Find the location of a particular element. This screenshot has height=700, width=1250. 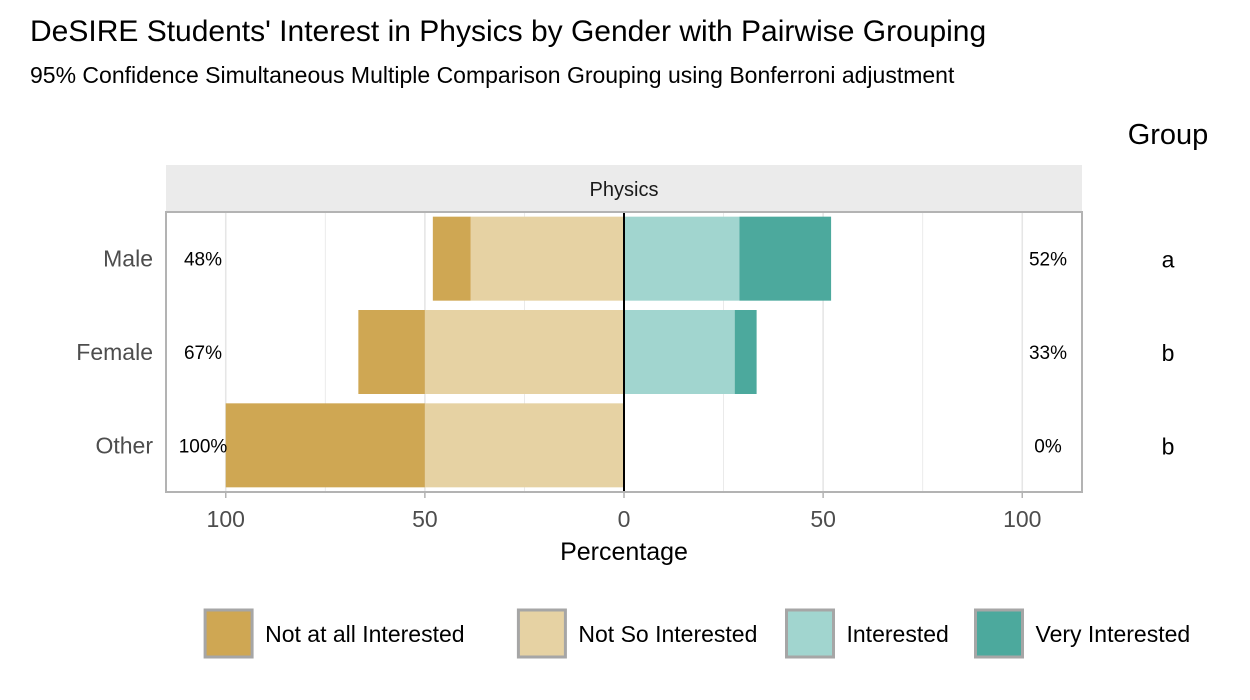

left-total-label: 48% is located at coordinates (203, 260).